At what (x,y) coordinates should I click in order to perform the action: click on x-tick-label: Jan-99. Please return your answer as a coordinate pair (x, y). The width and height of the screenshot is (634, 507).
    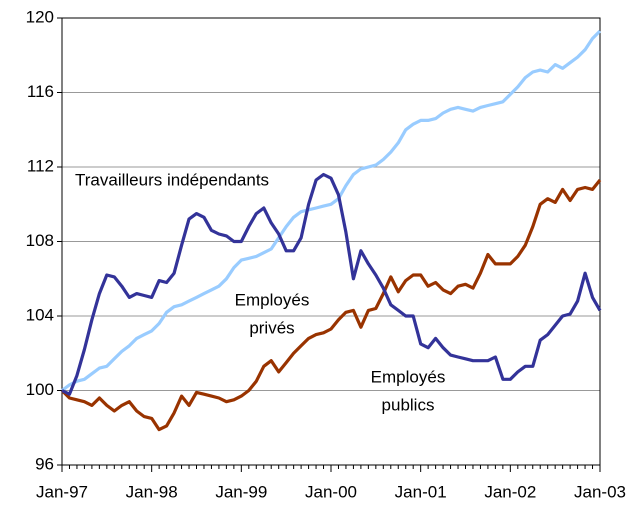
    Looking at the image, I should click on (241, 491).